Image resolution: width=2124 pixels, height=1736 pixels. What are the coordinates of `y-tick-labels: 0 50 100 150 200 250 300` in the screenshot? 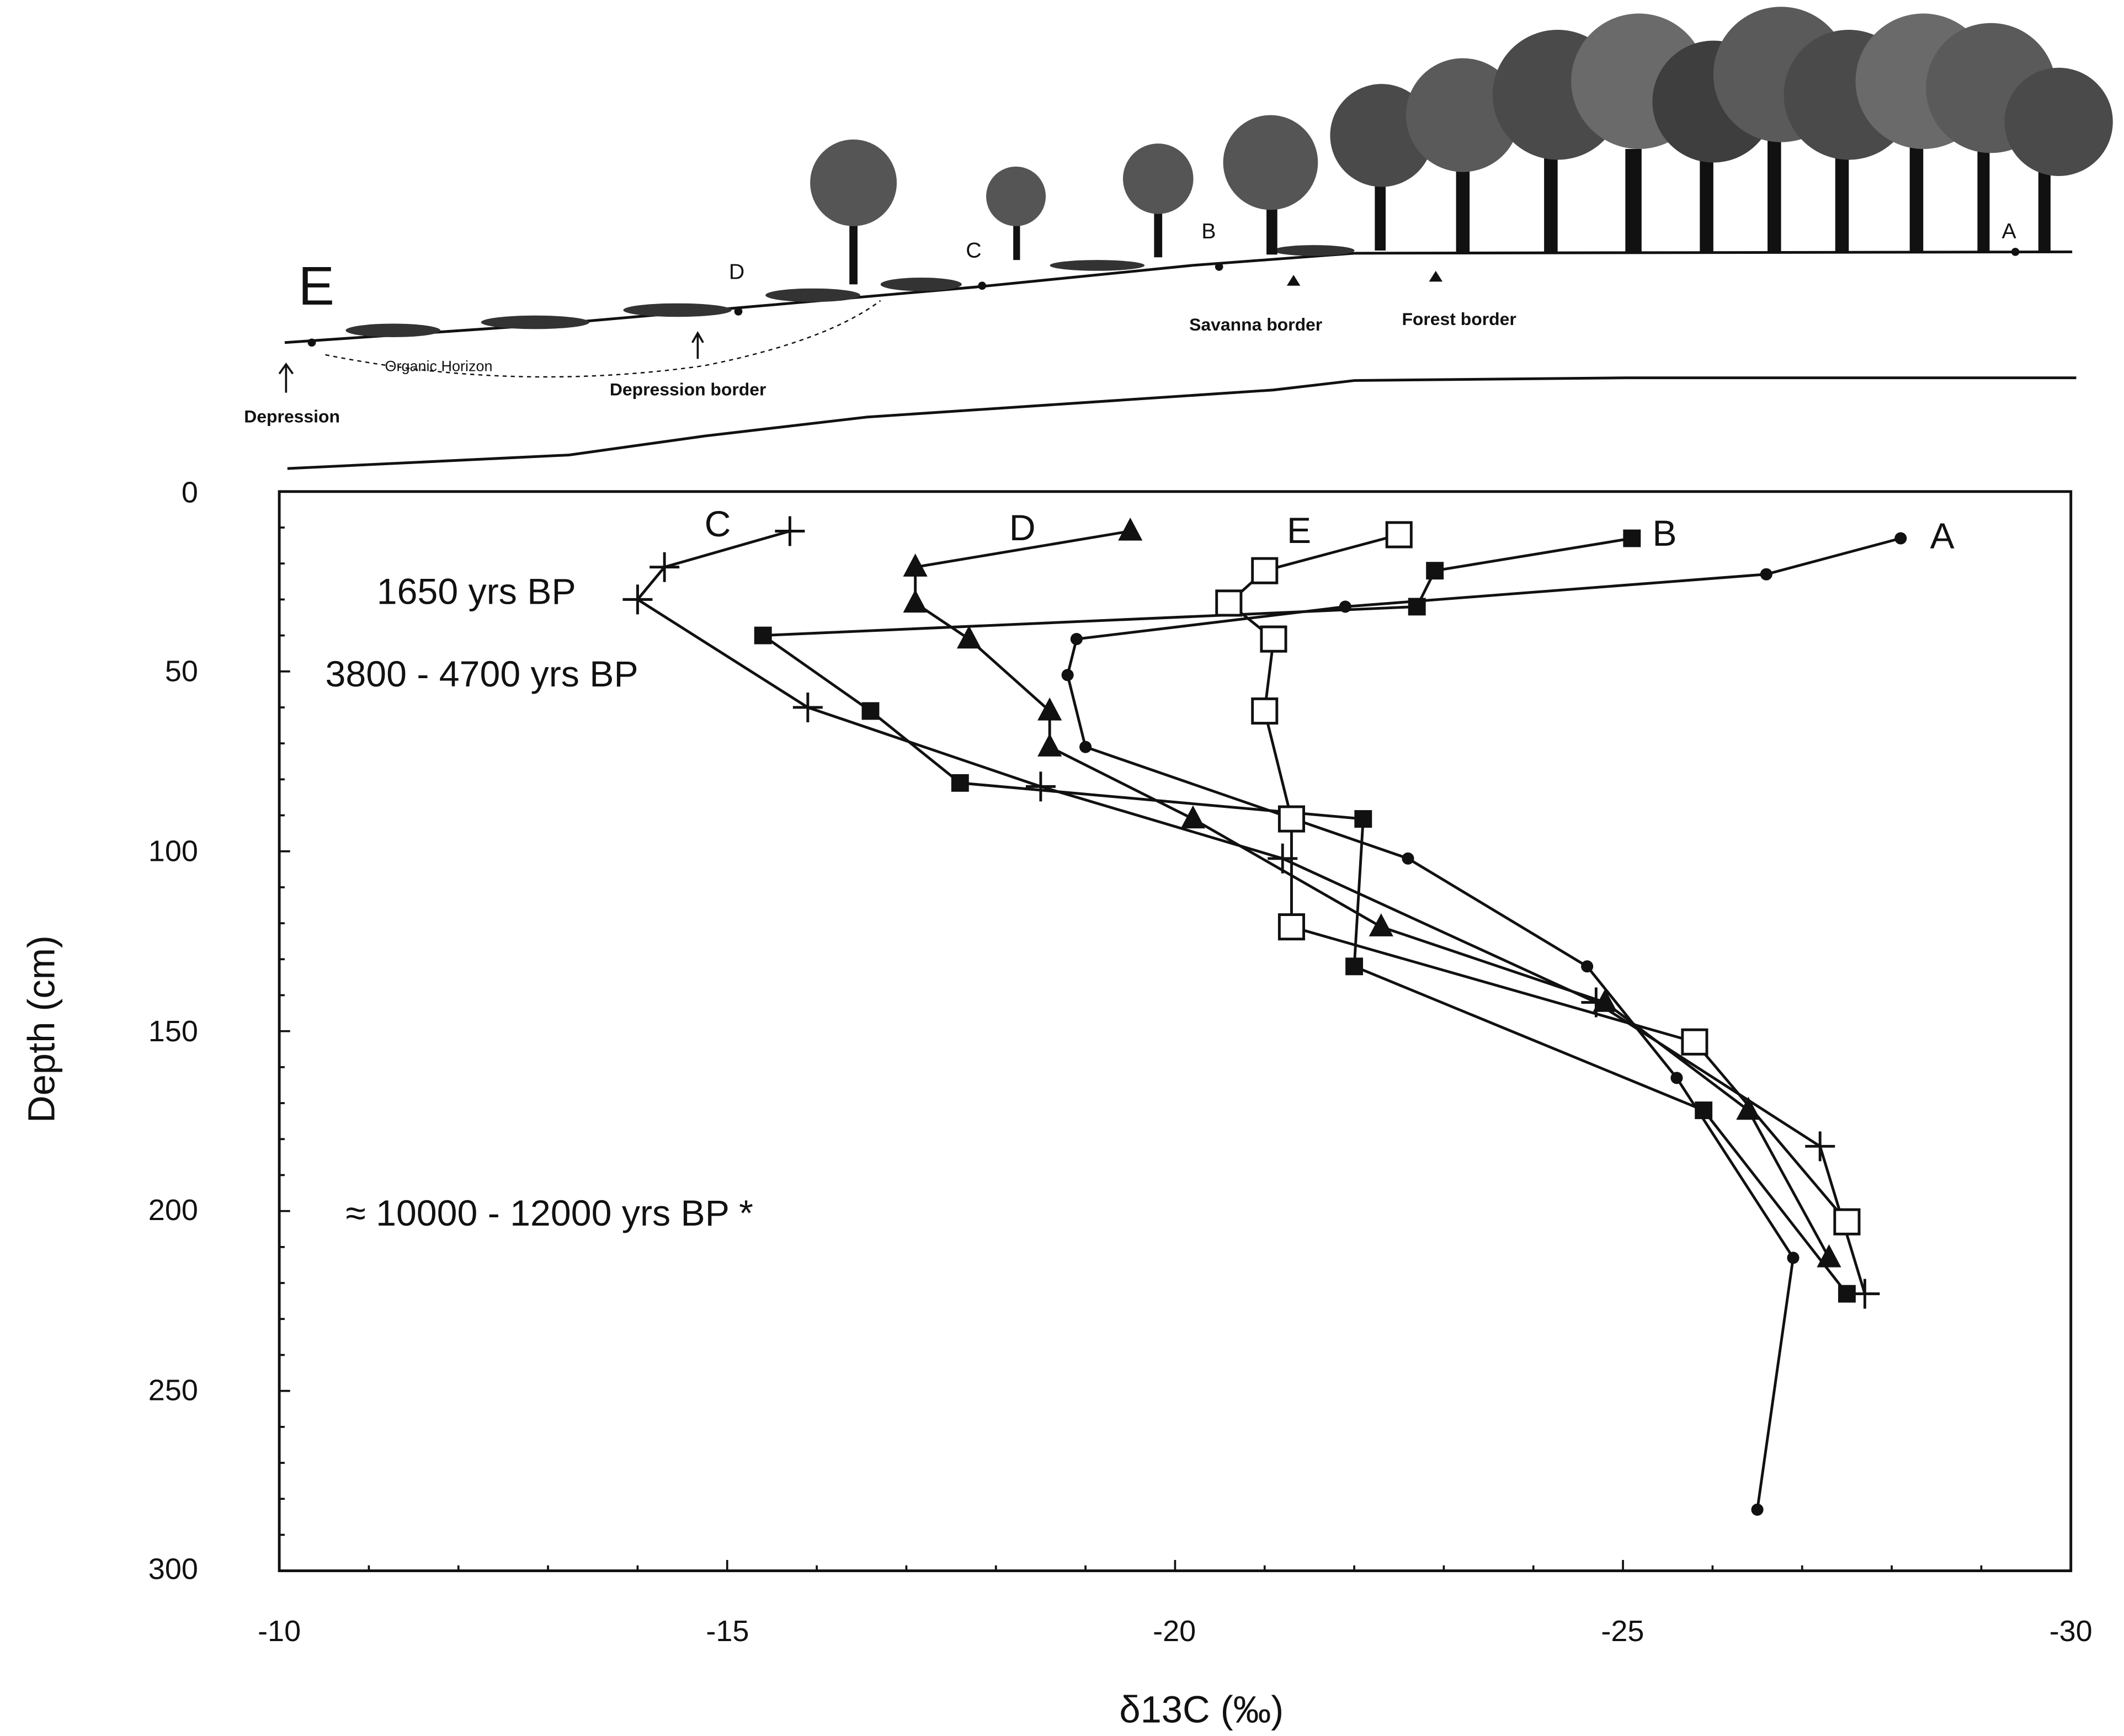 It's located at (173, 1030).